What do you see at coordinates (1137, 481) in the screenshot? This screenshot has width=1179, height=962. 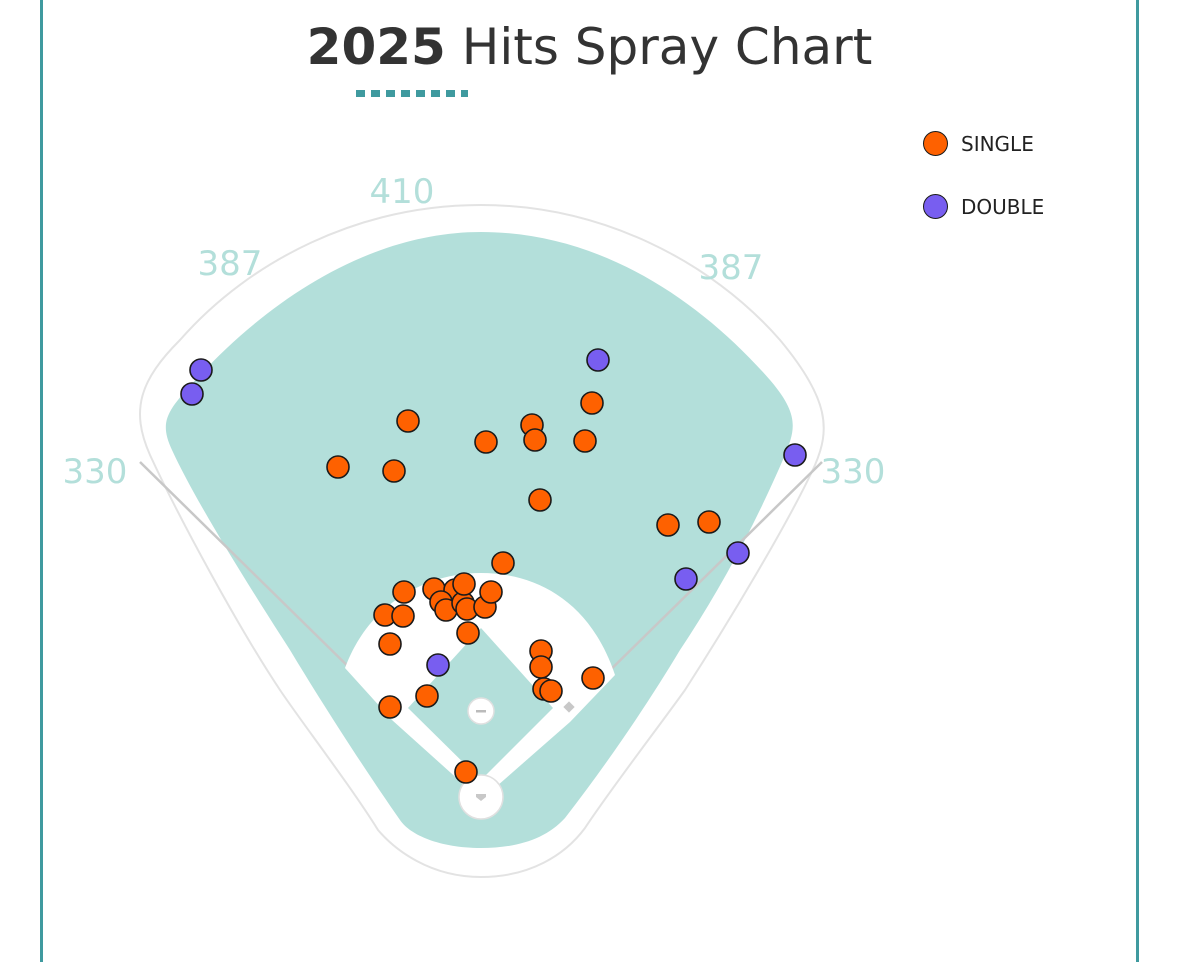 I see `right-frame-line` at bounding box center [1137, 481].